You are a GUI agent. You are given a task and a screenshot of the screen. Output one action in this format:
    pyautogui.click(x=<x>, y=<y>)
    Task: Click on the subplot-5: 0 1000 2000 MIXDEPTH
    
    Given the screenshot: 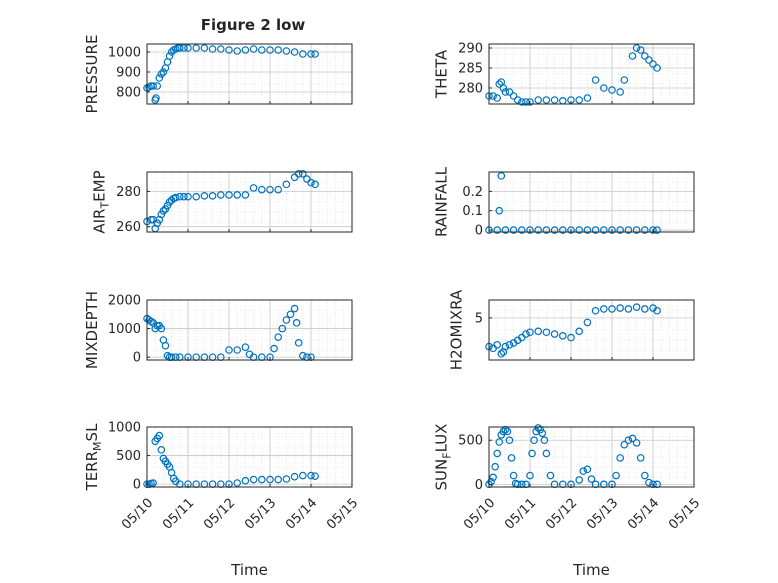 What is the action you would take?
    pyautogui.click(x=218, y=330)
    